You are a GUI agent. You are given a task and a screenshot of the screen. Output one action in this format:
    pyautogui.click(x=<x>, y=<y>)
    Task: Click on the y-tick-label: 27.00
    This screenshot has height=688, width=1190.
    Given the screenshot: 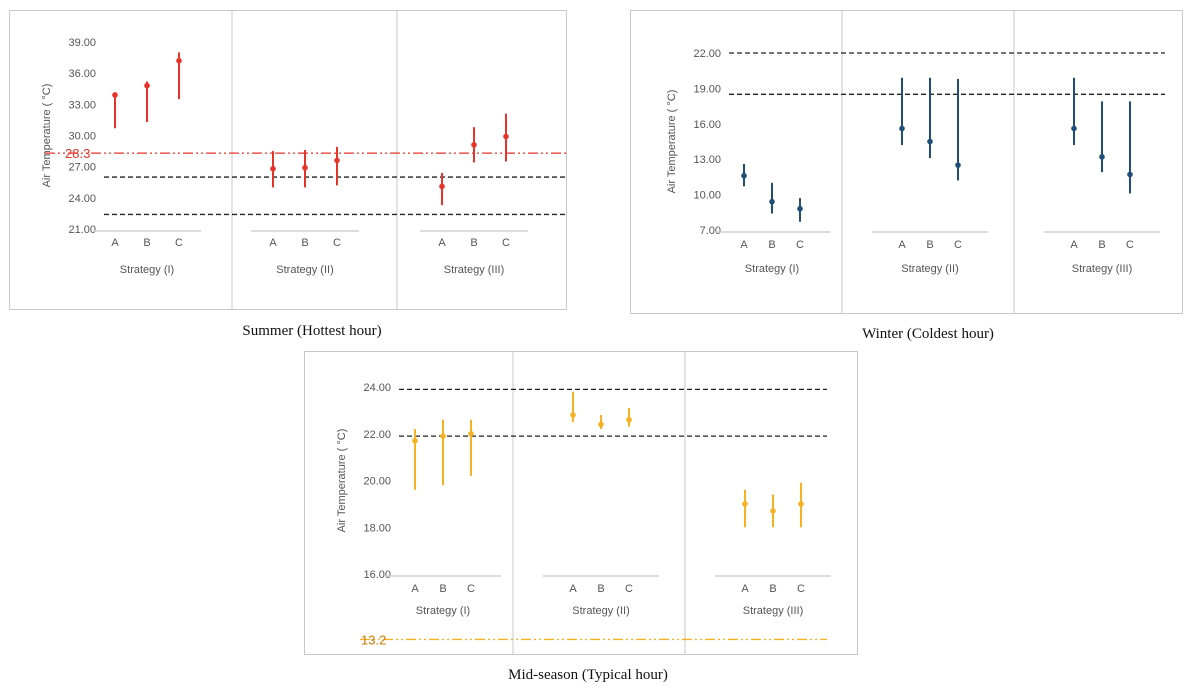 What is the action you would take?
    pyautogui.click(x=82, y=168)
    